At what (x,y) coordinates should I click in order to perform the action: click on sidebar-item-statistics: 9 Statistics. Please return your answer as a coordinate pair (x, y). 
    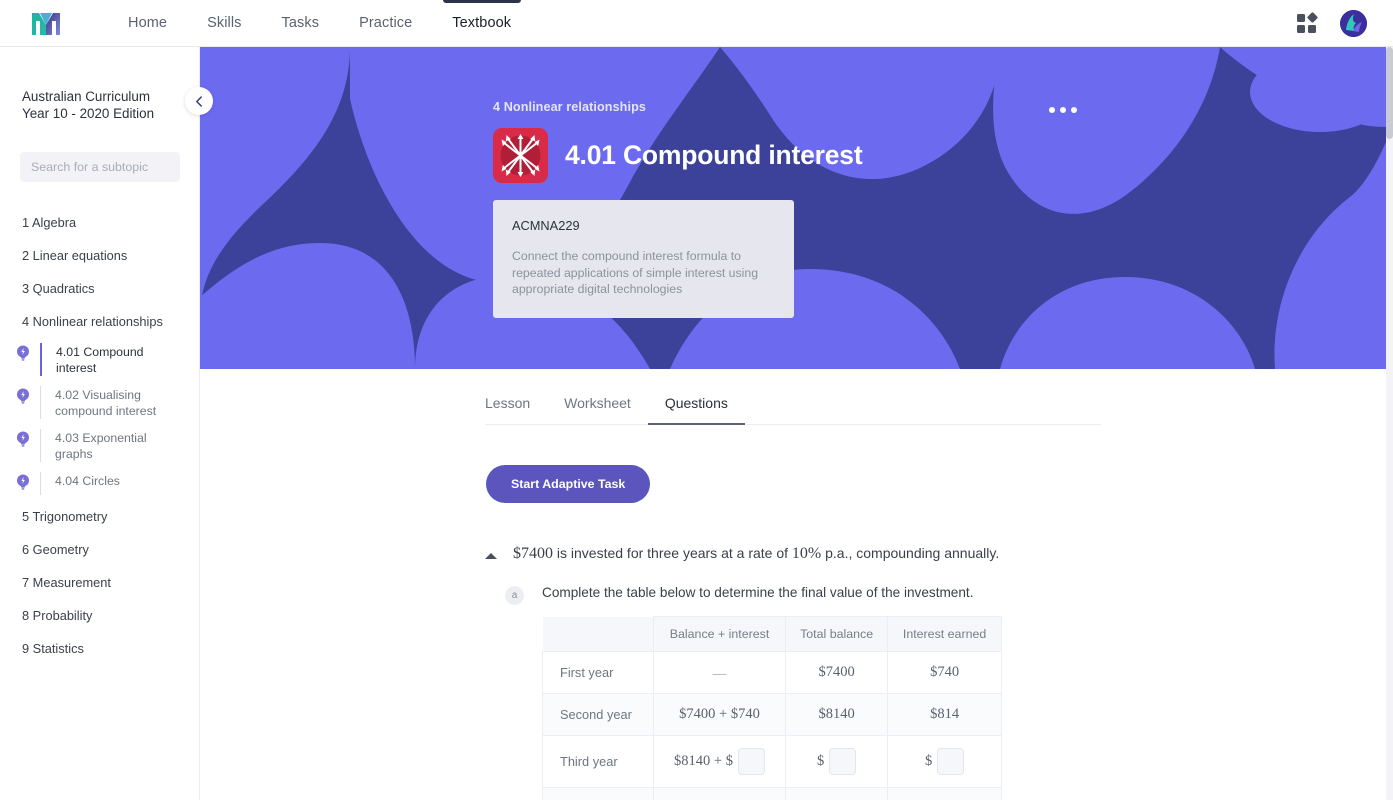
    Looking at the image, I should click on (53, 648).